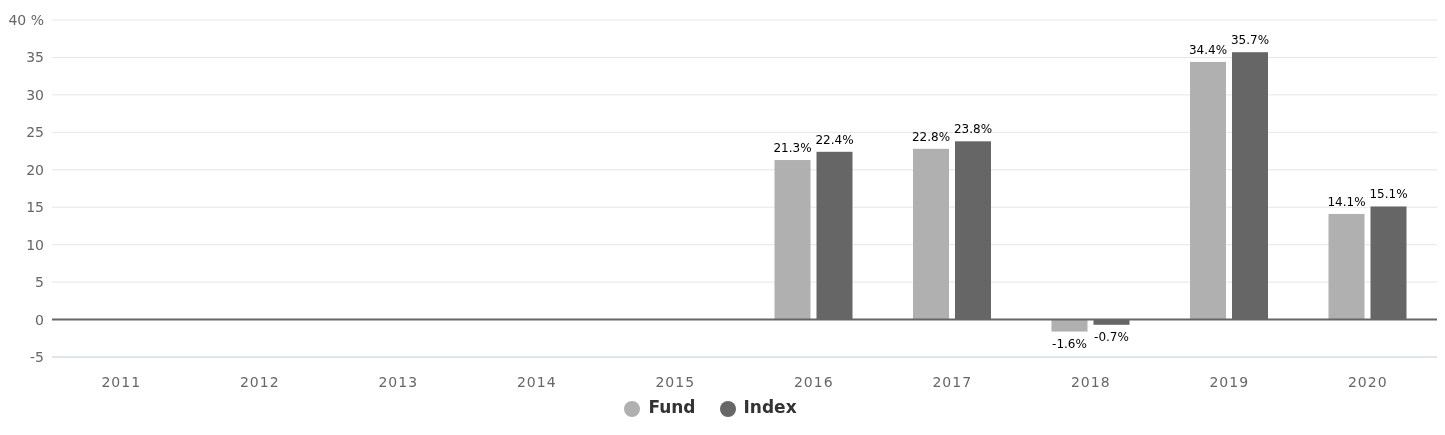  Describe the element at coordinates (672, 407) in the screenshot. I see `legend-label: Fund` at that location.